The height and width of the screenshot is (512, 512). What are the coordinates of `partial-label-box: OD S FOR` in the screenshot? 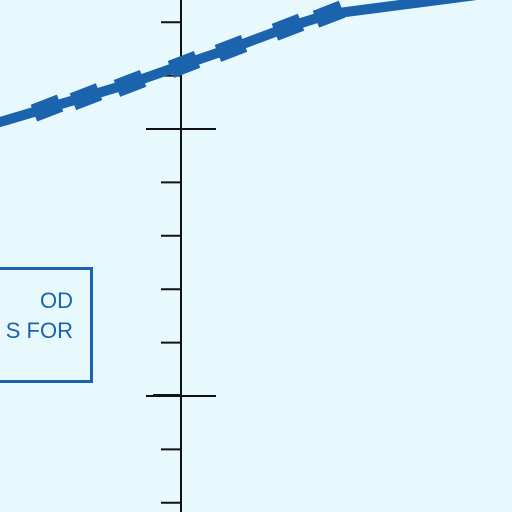 It's located at (46, 325).